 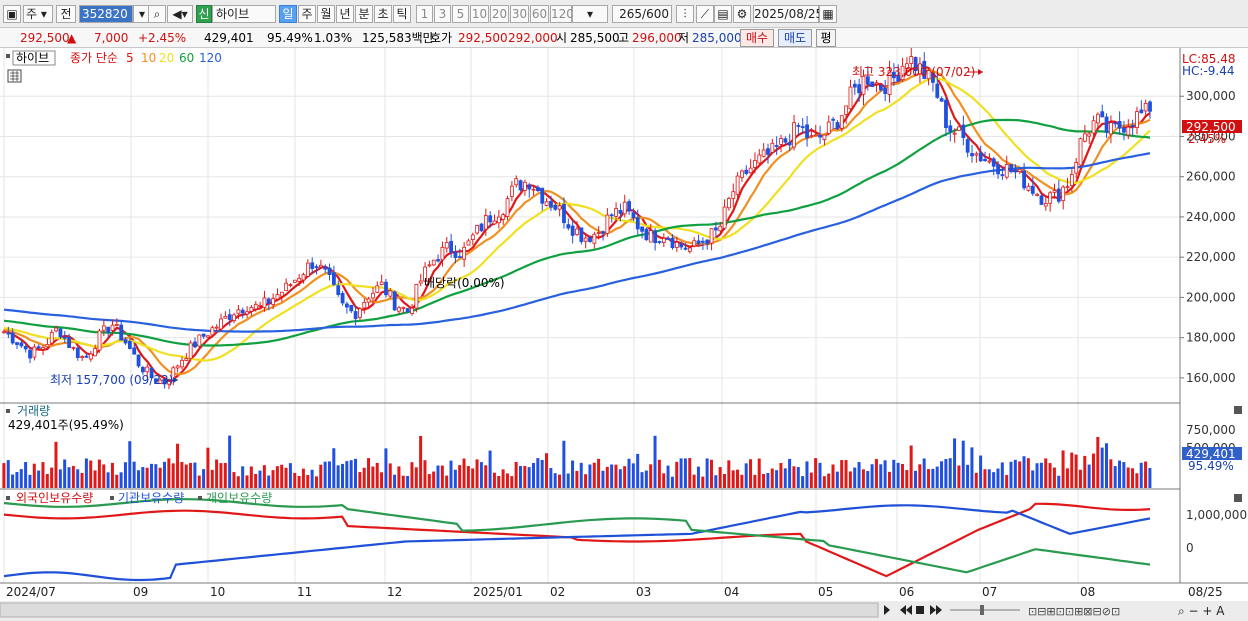 What do you see at coordinates (795, 38) in the screenshot?
I see `sell-button: 매도` at bounding box center [795, 38].